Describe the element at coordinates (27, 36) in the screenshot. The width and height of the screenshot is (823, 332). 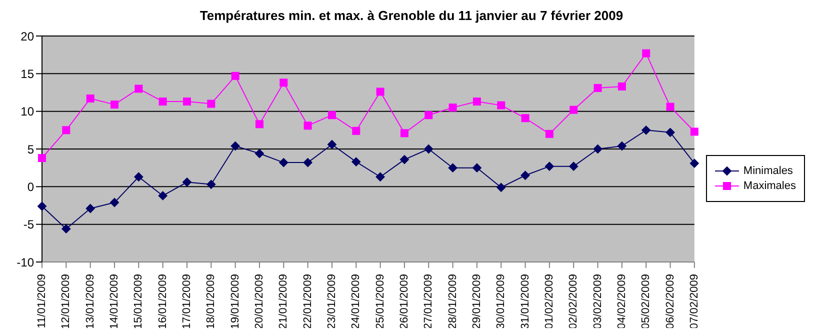
I see `y-tick-label: 20` at that location.